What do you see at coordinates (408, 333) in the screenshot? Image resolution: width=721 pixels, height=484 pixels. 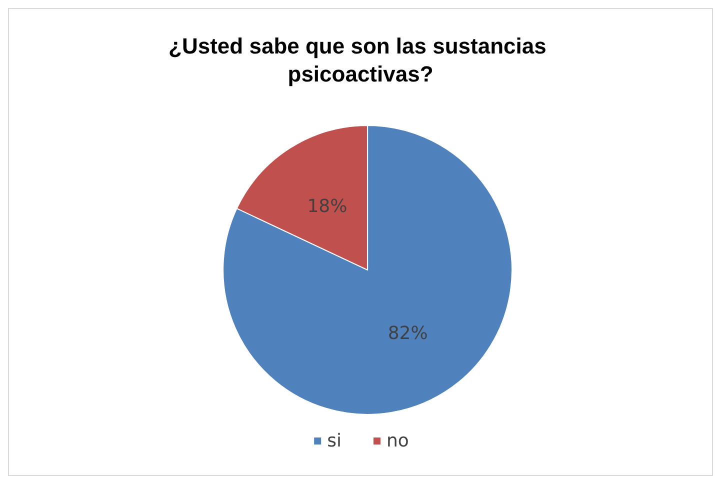 I see `data-label: 82%` at bounding box center [408, 333].